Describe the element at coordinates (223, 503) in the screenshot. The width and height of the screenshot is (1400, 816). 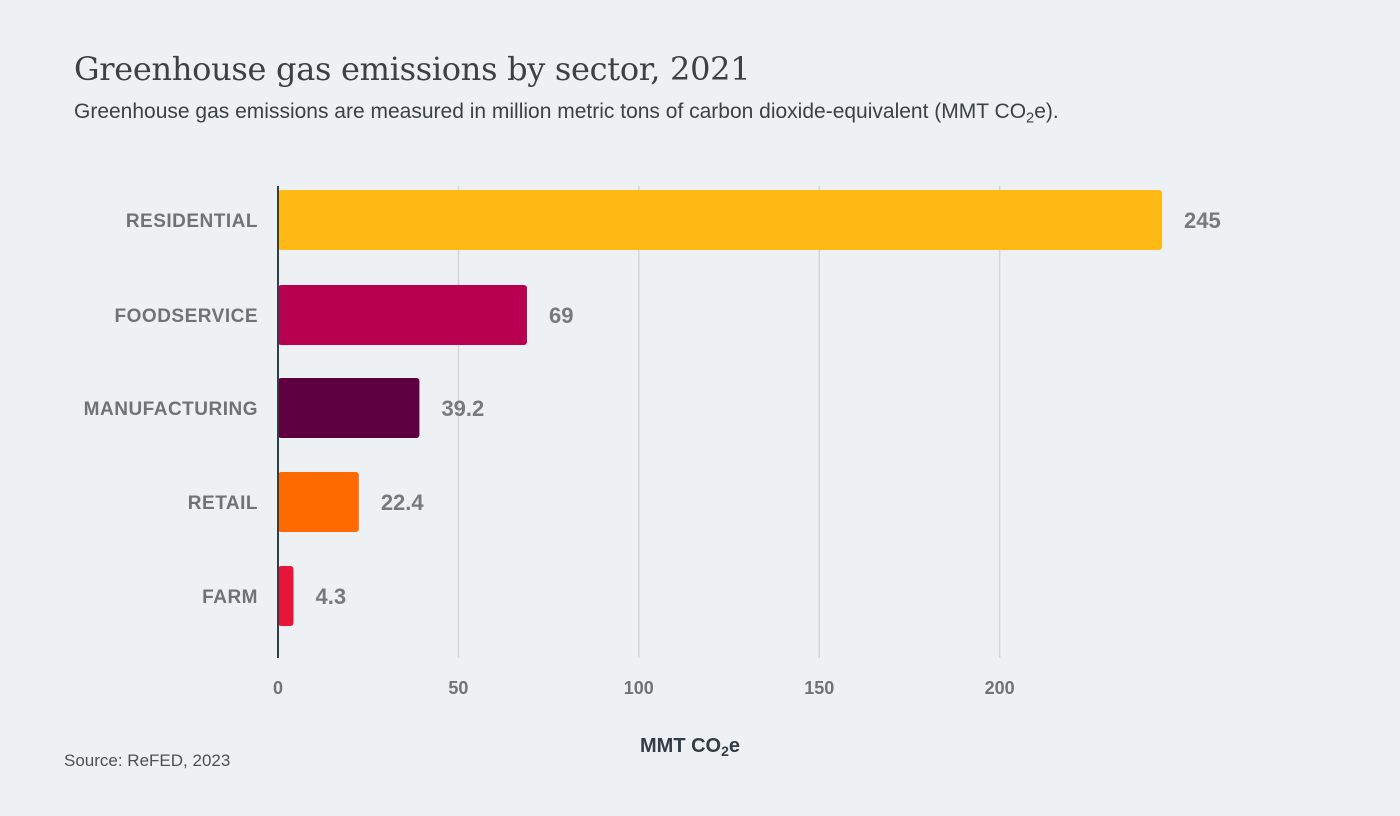
I see `category-label: RETAIL` at that location.